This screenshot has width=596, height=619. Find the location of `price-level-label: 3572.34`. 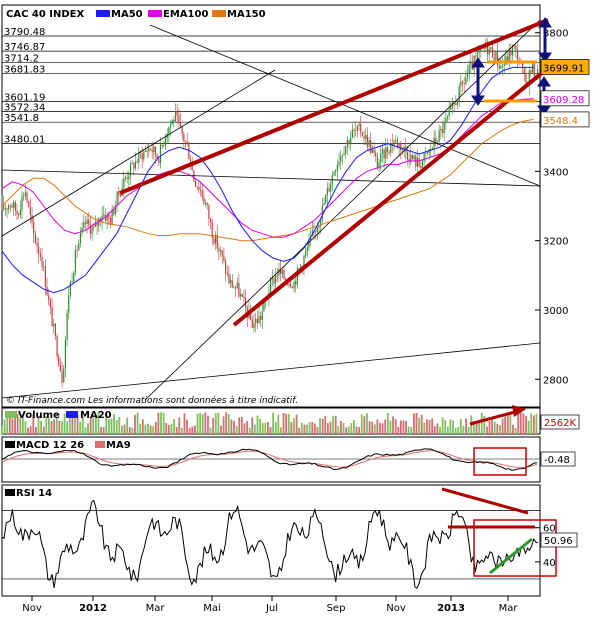

price-level-label: 3572.34 is located at coordinates (24, 108).